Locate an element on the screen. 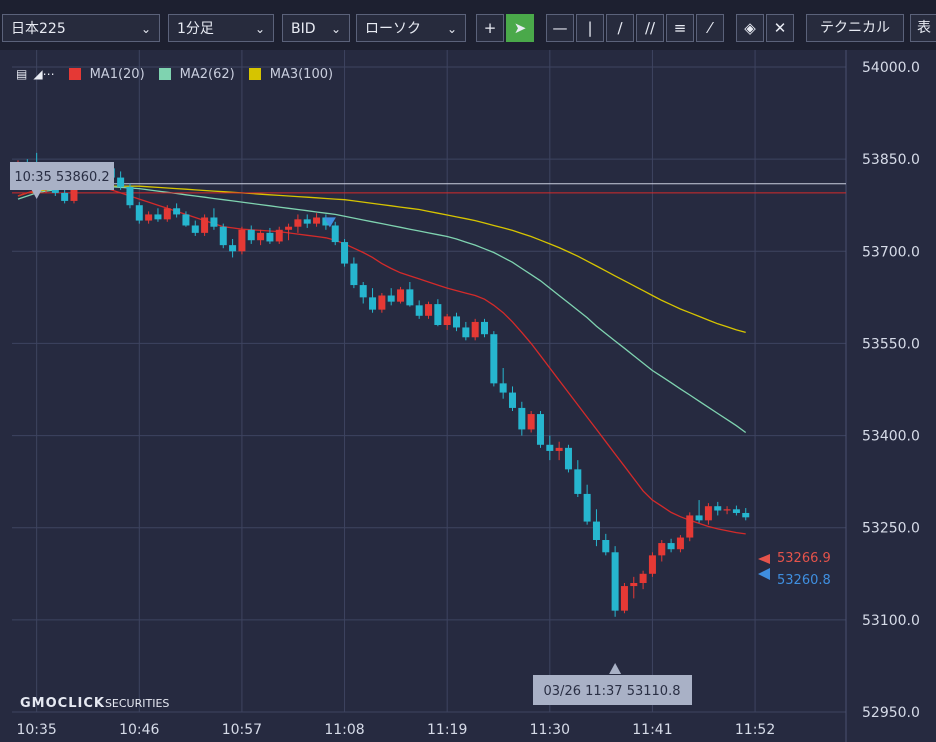 This screenshot has height=742, width=936. vertical-line-button: | is located at coordinates (590, 28).